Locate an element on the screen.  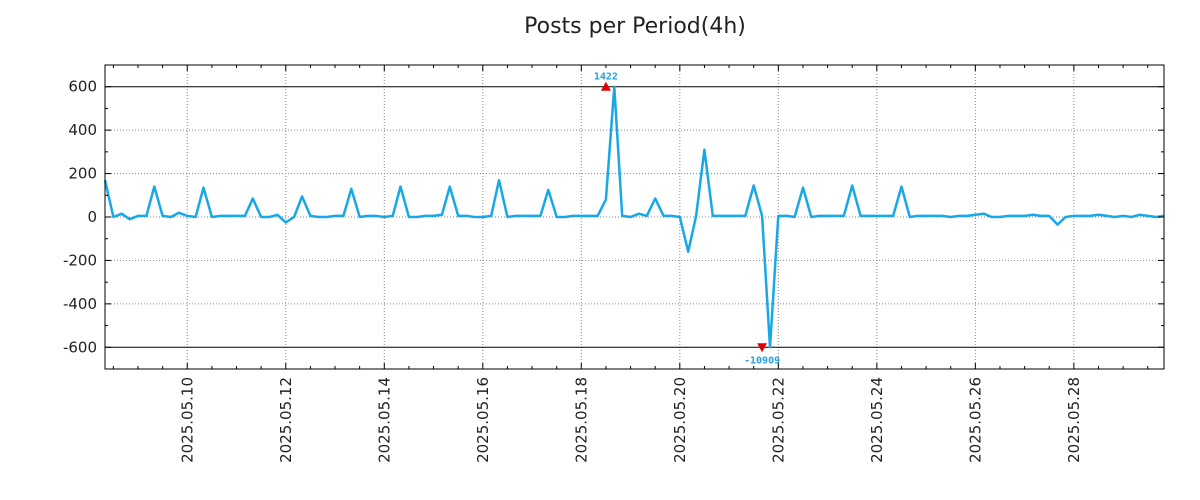
x-tick-label: 2025.05.20 is located at coordinates (680, 420).